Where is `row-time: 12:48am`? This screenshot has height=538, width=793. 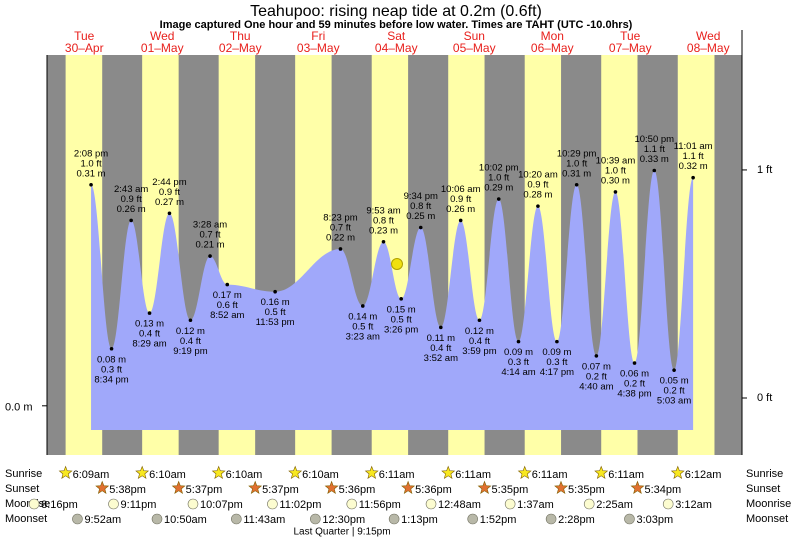
row-time: 12:48am is located at coordinates (459, 505).